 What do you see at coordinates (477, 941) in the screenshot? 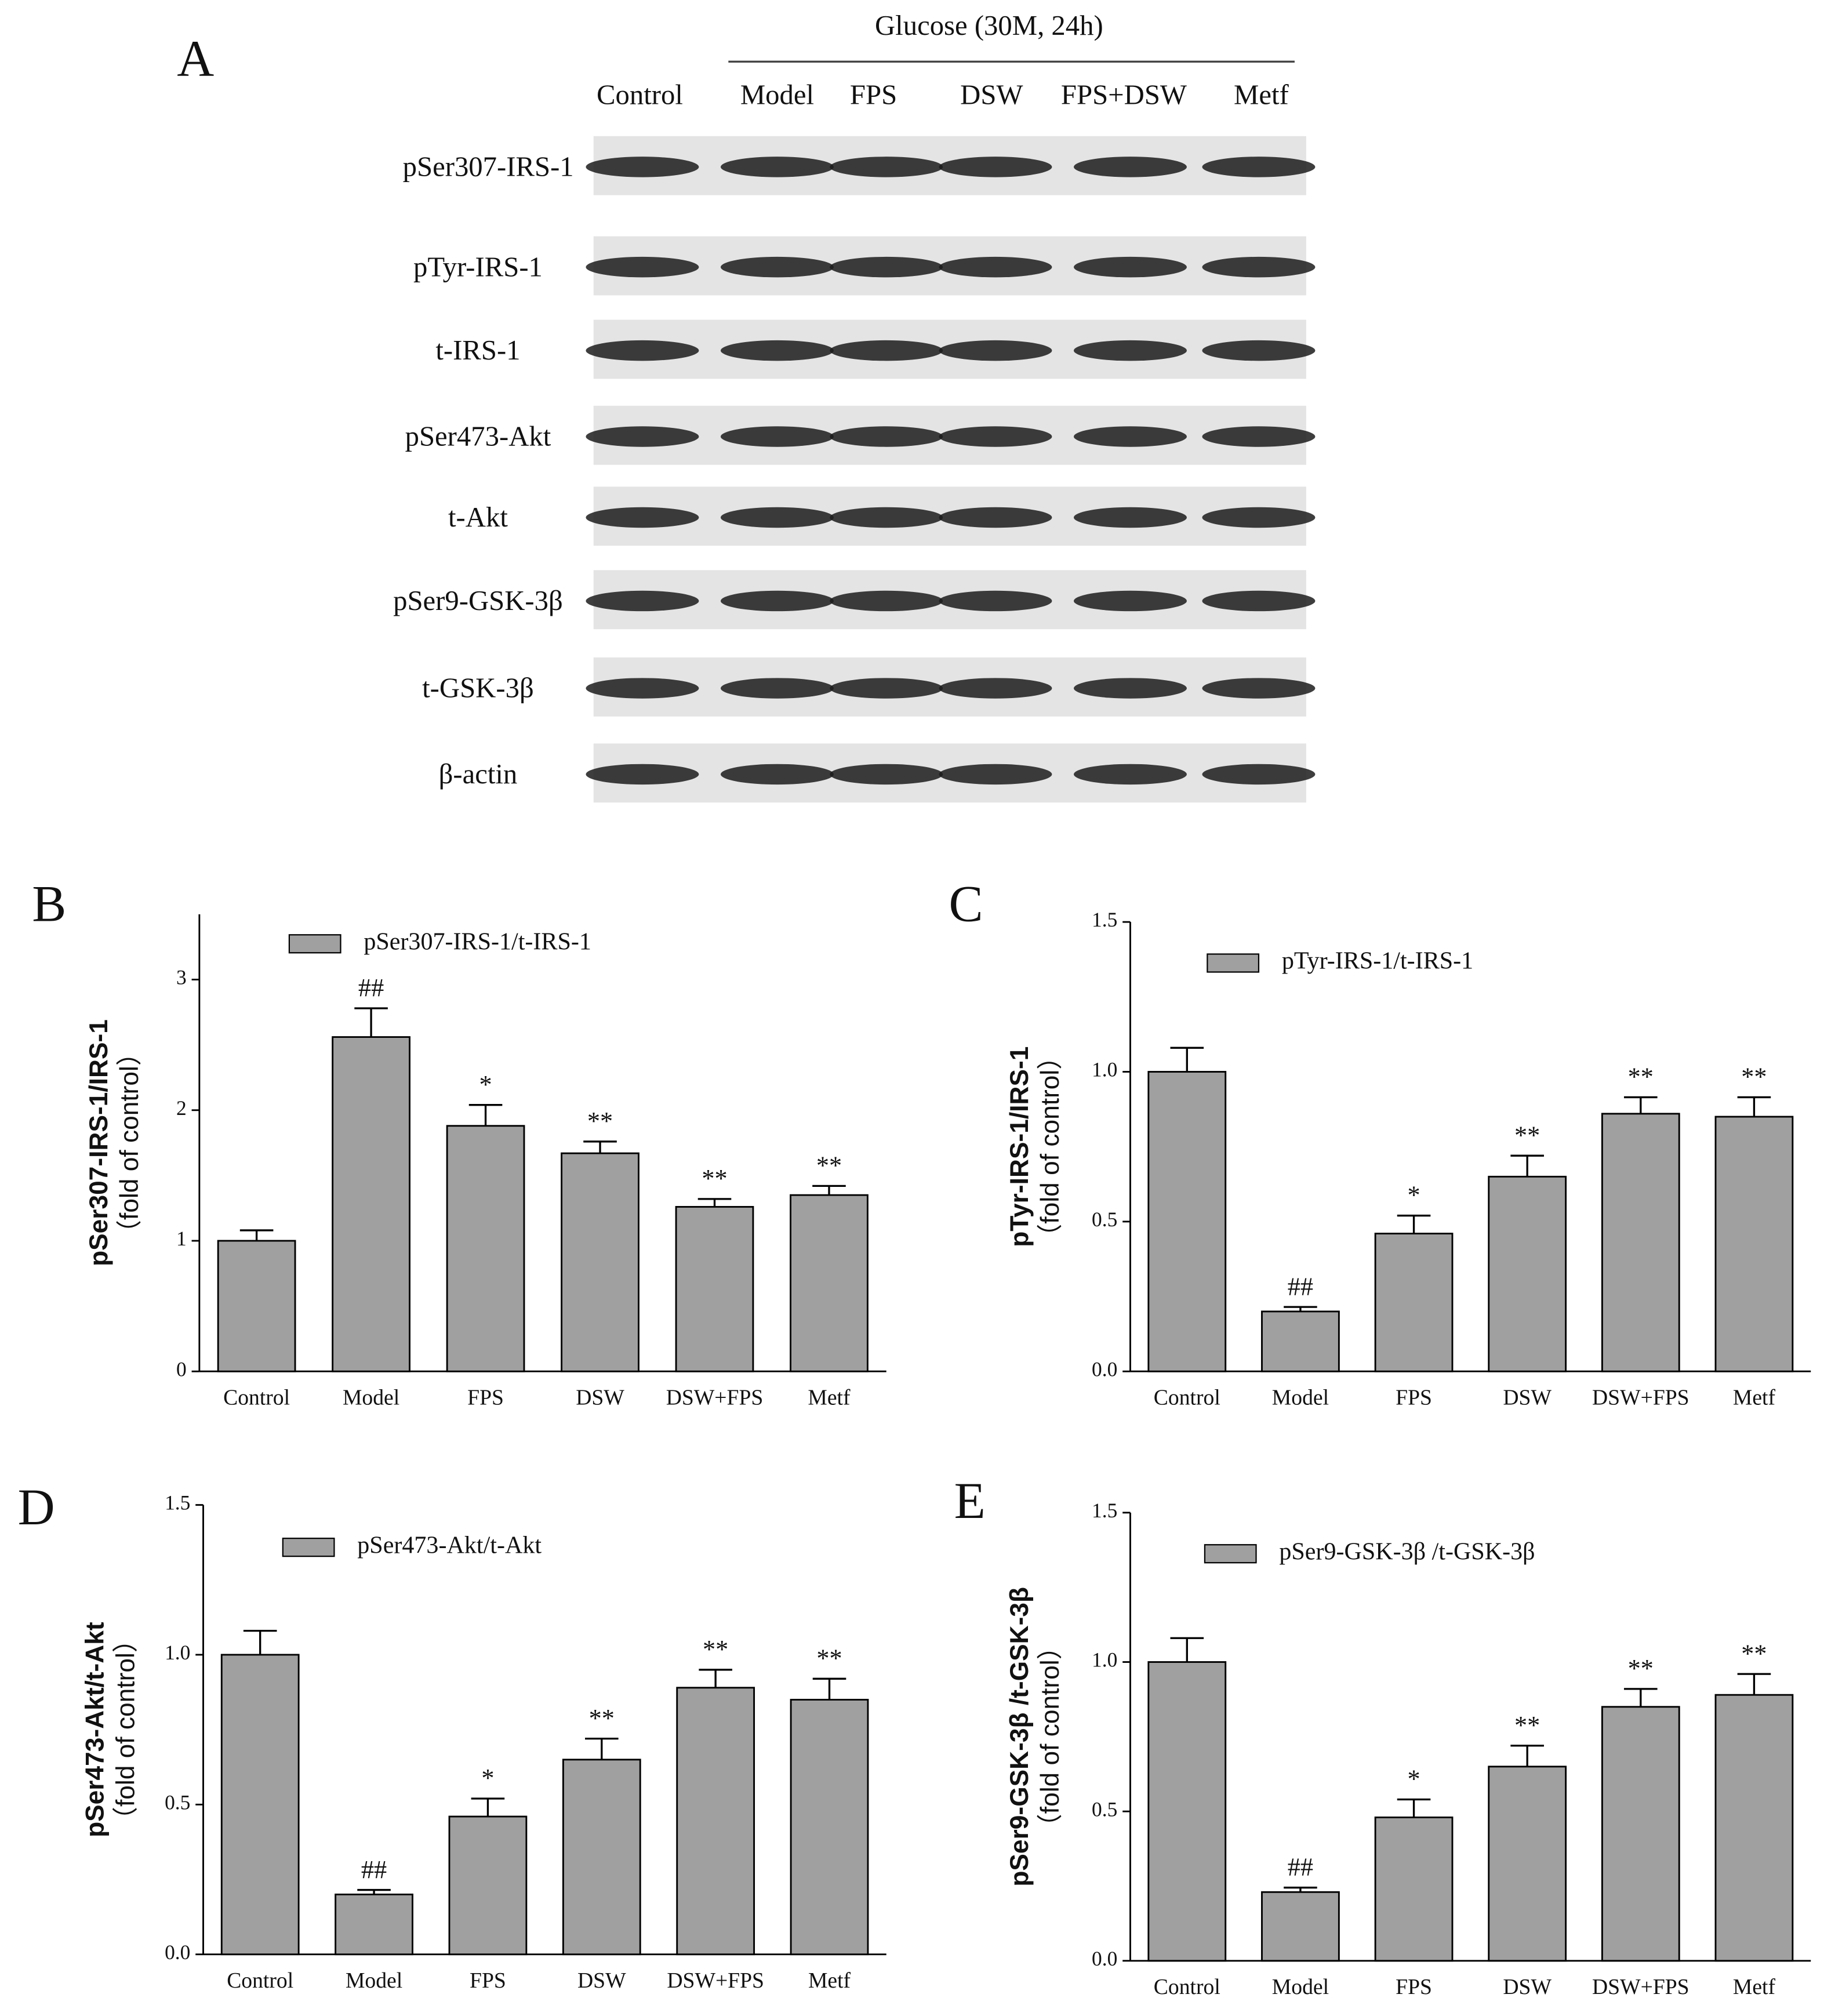
I see `legend-label: pSer307-IRS-1/t-IRS-1` at bounding box center [477, 941].